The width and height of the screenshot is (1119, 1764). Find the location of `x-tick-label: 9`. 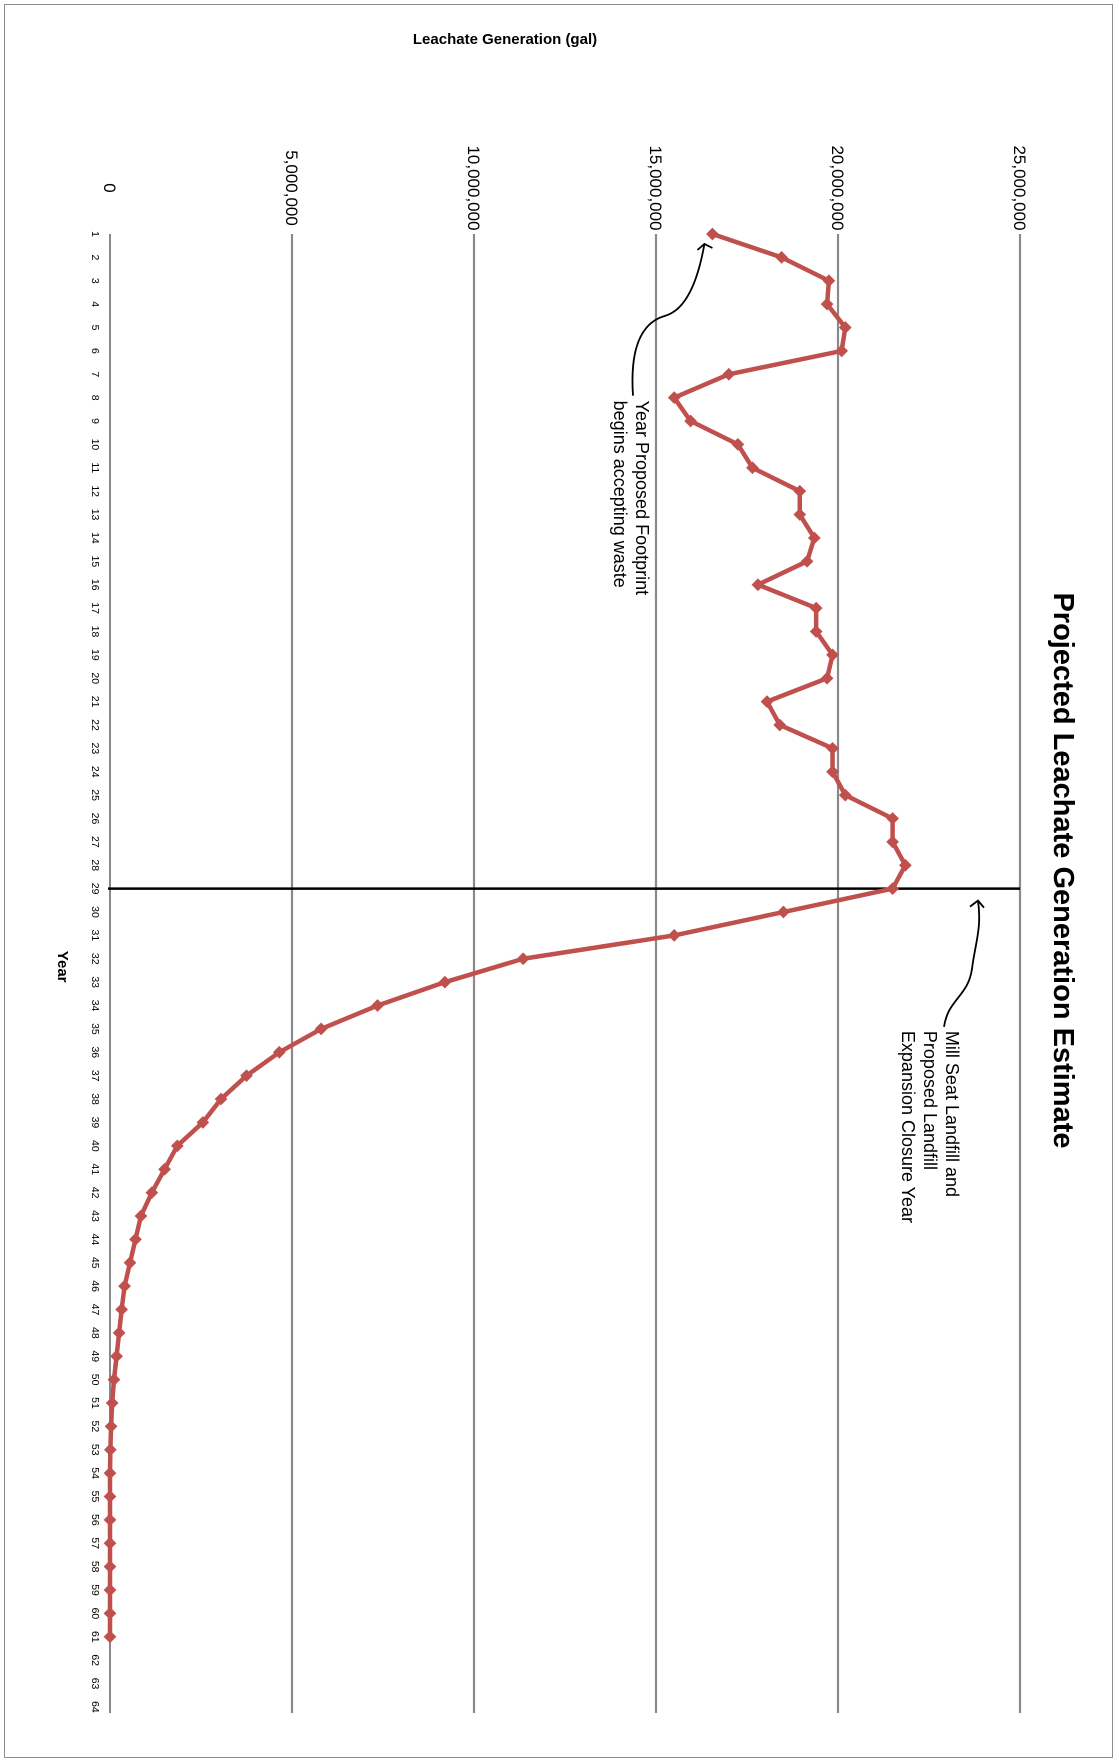

x-tick-label: 9 is located at coordinates (95, 421).